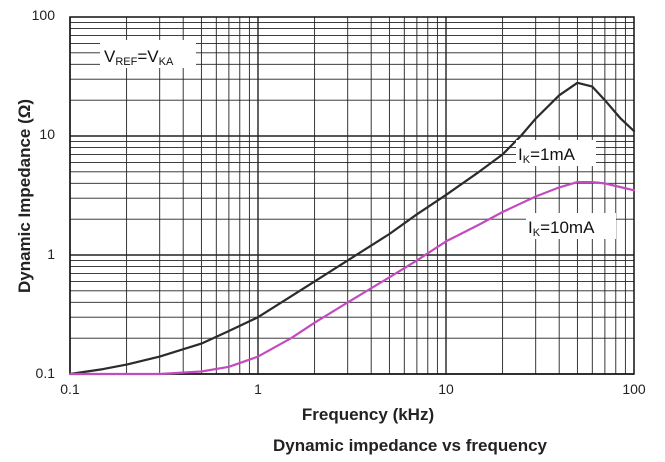  What do you see at coordinates (446, 389) in the screenshot?
I see `x-tick-label: 10` at bounding box center [446, 389].